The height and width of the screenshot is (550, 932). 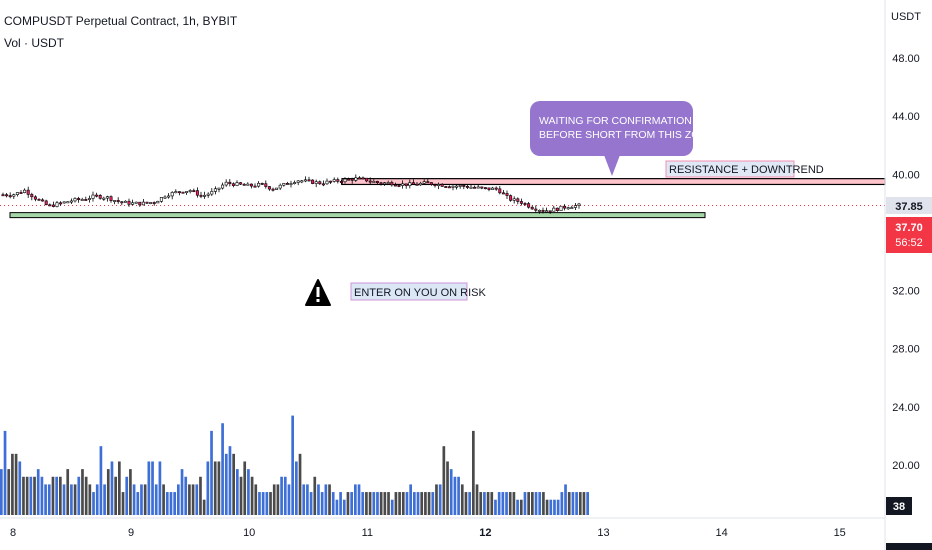 I want to click on current-price-tag: 37.70 56:52, so click(x=909, y=235).